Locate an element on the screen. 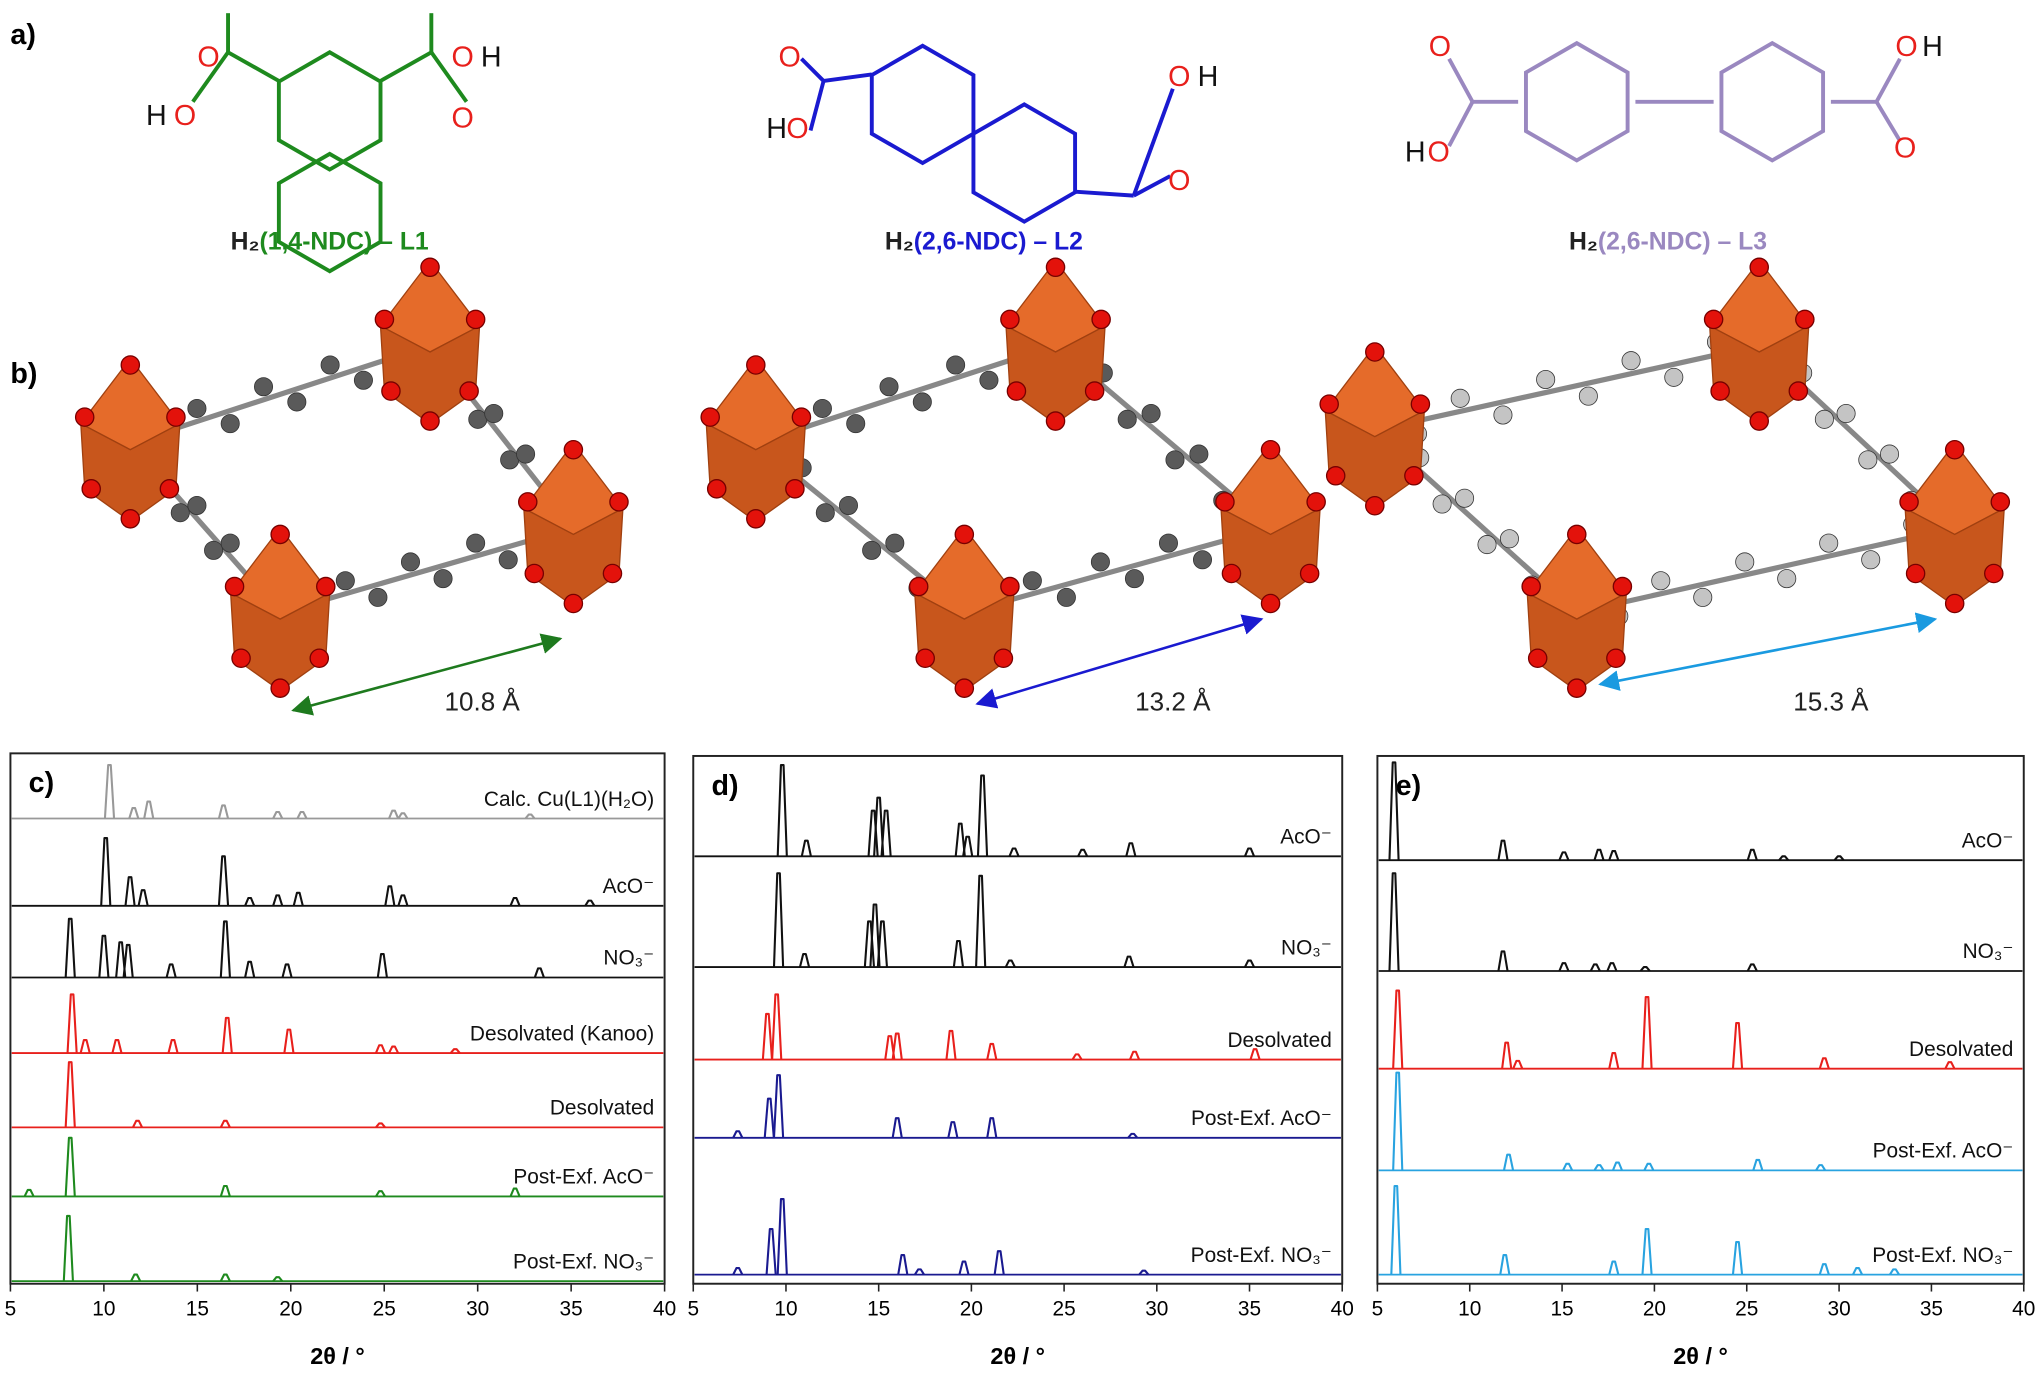 Image resolution: width=2042 pixels, height=1379 pixels. atom-label: O is located at coordinates (1906, 47).